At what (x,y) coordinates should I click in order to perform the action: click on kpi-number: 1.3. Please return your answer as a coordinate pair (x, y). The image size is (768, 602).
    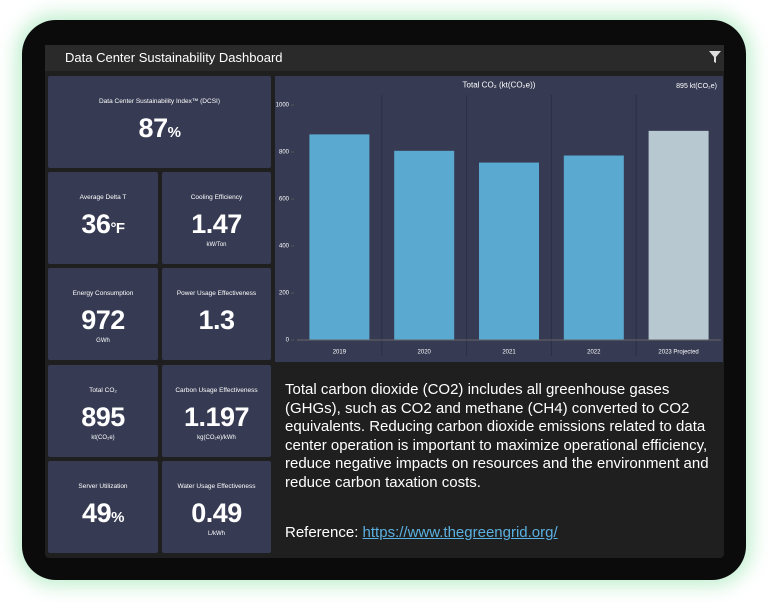
    Looking at the image, I should click on (216, 320).